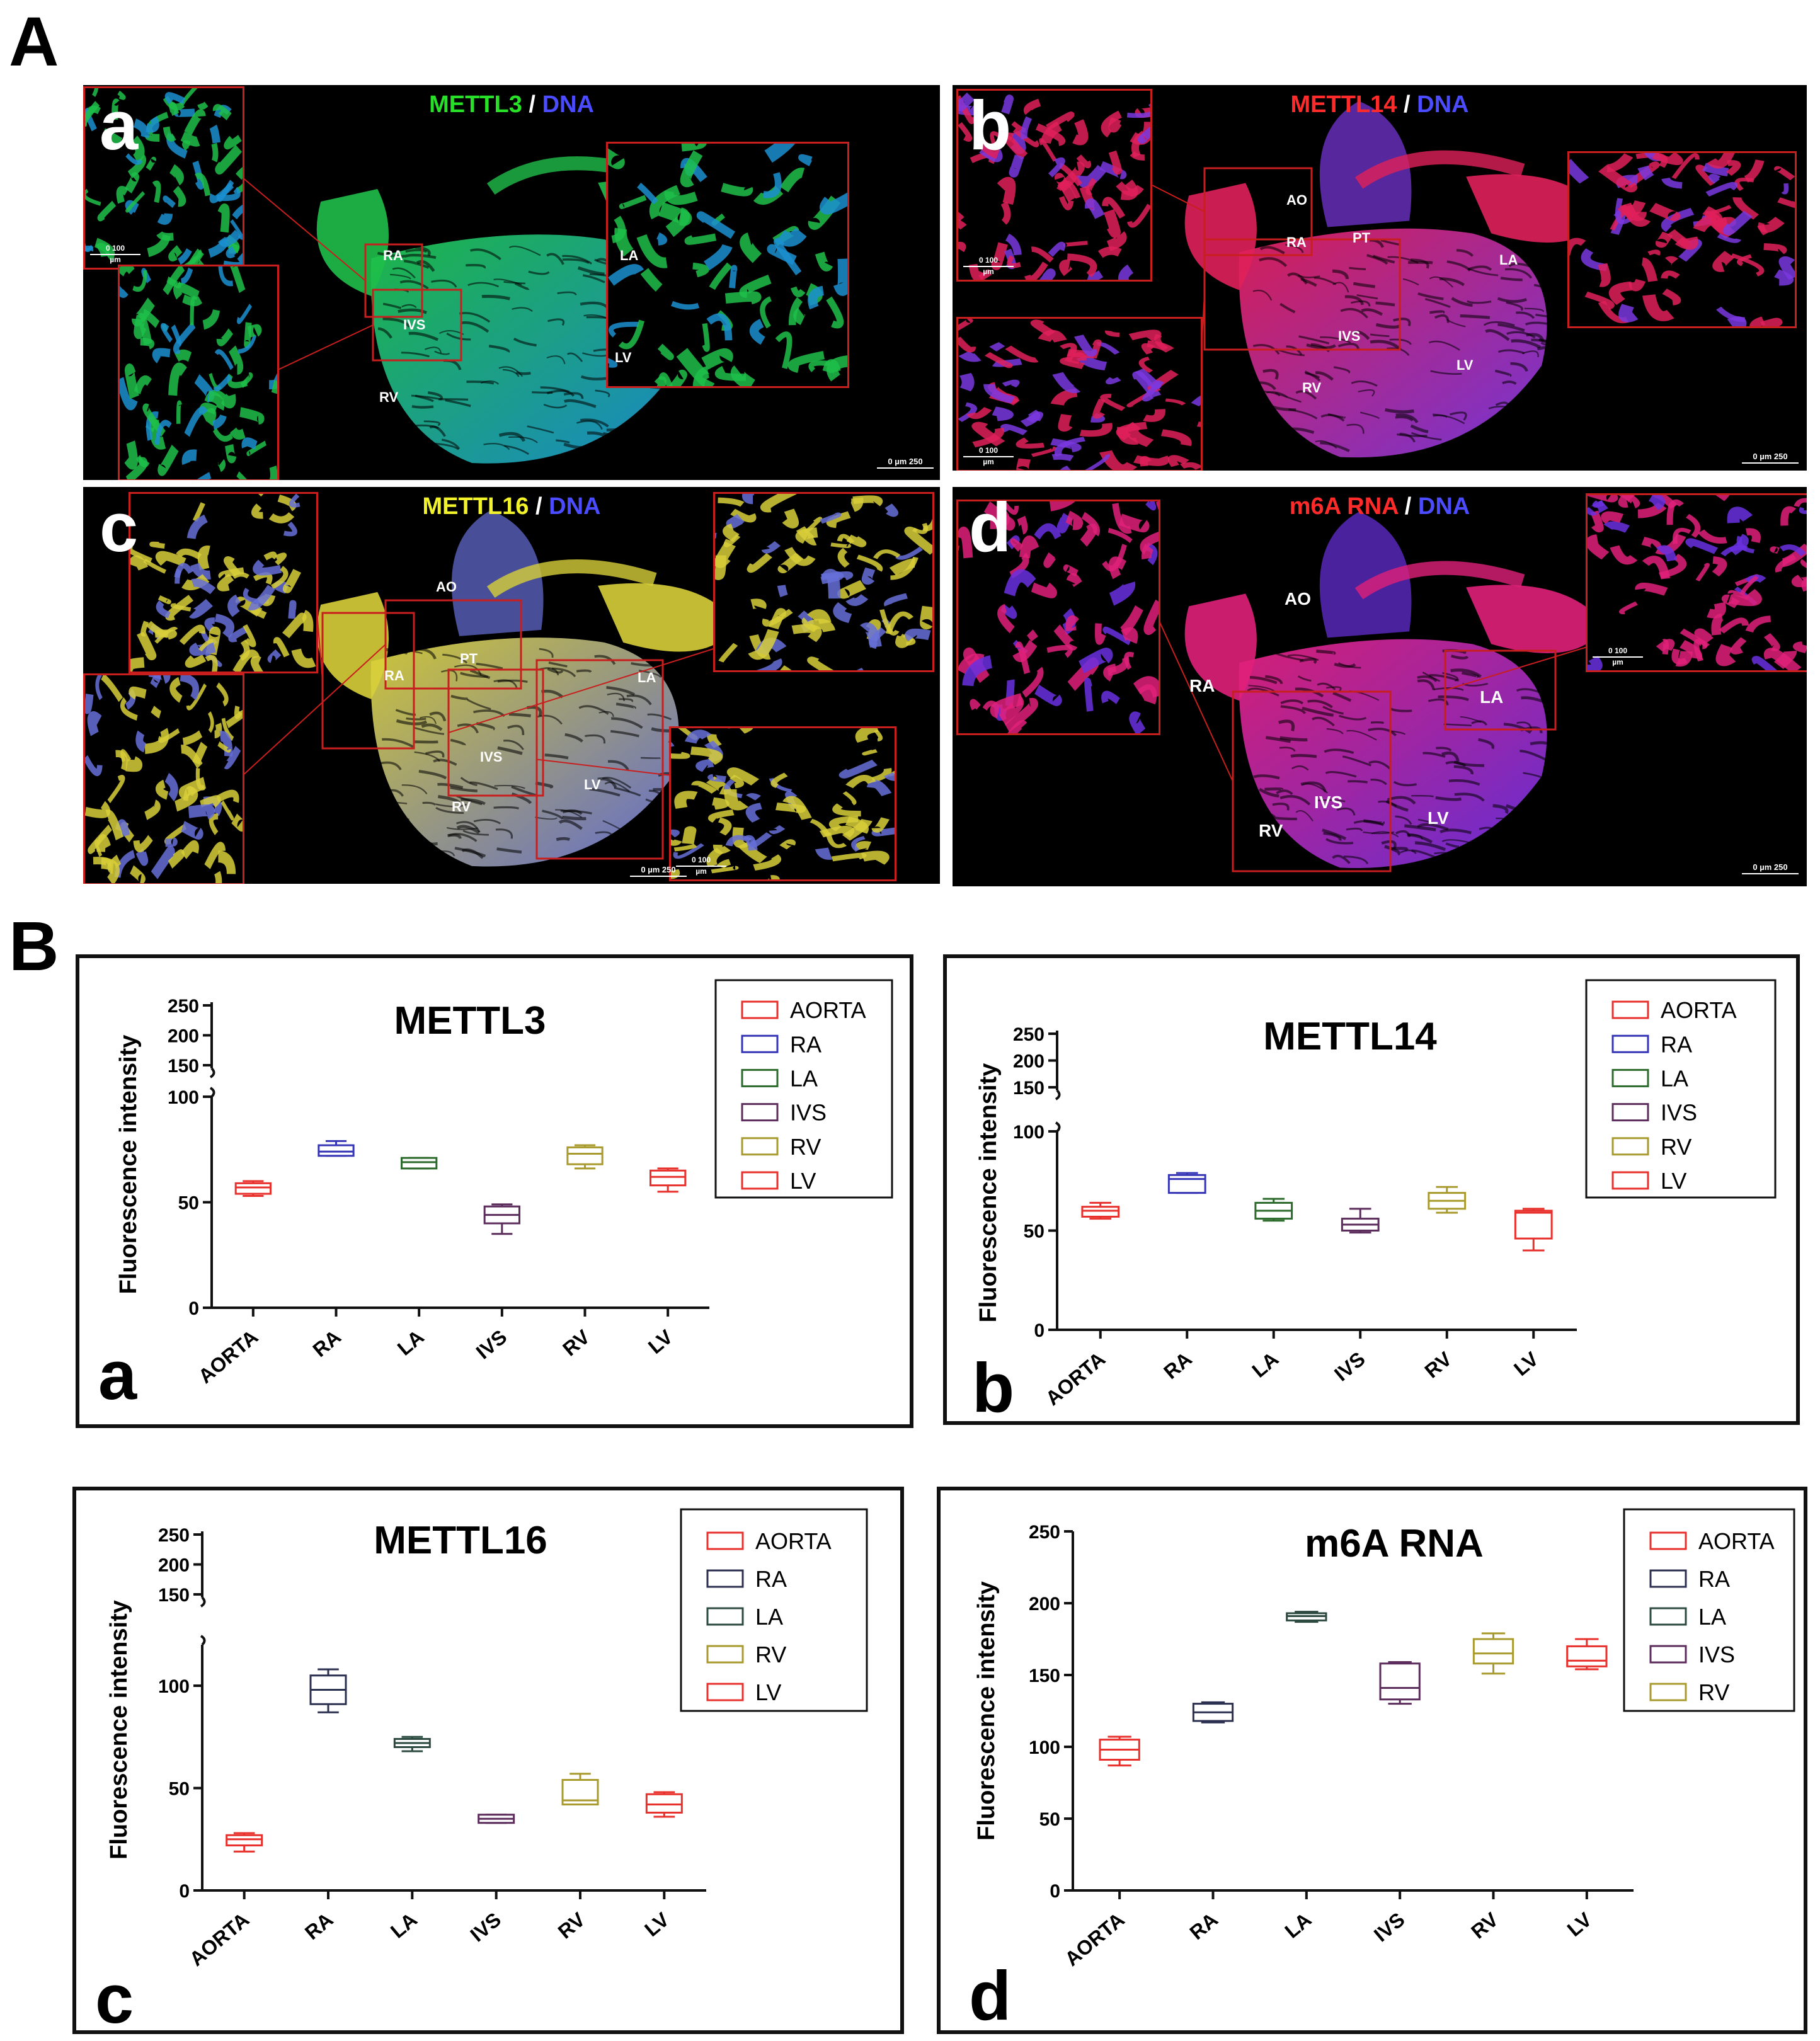 Image resolution: width=1820 pixels, height=2041 pixels. What do you see at coordinates (993, 1385) in the screenshot?
I see `panel-letter: b` at bounding box center [993, 1385].